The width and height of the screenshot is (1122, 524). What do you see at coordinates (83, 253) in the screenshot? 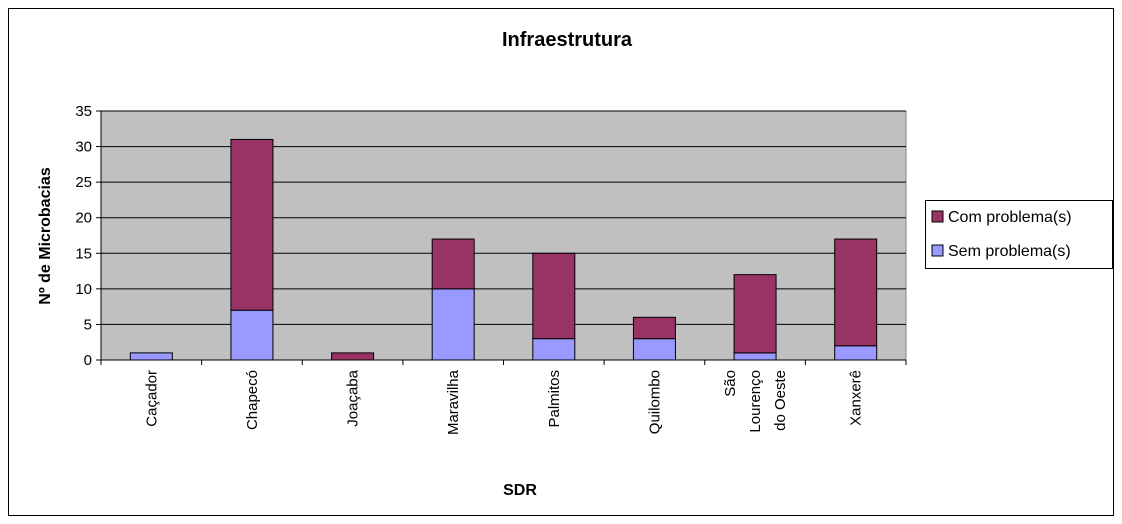
I see `y-tick-label: 15` at bounding box center [83, 253].